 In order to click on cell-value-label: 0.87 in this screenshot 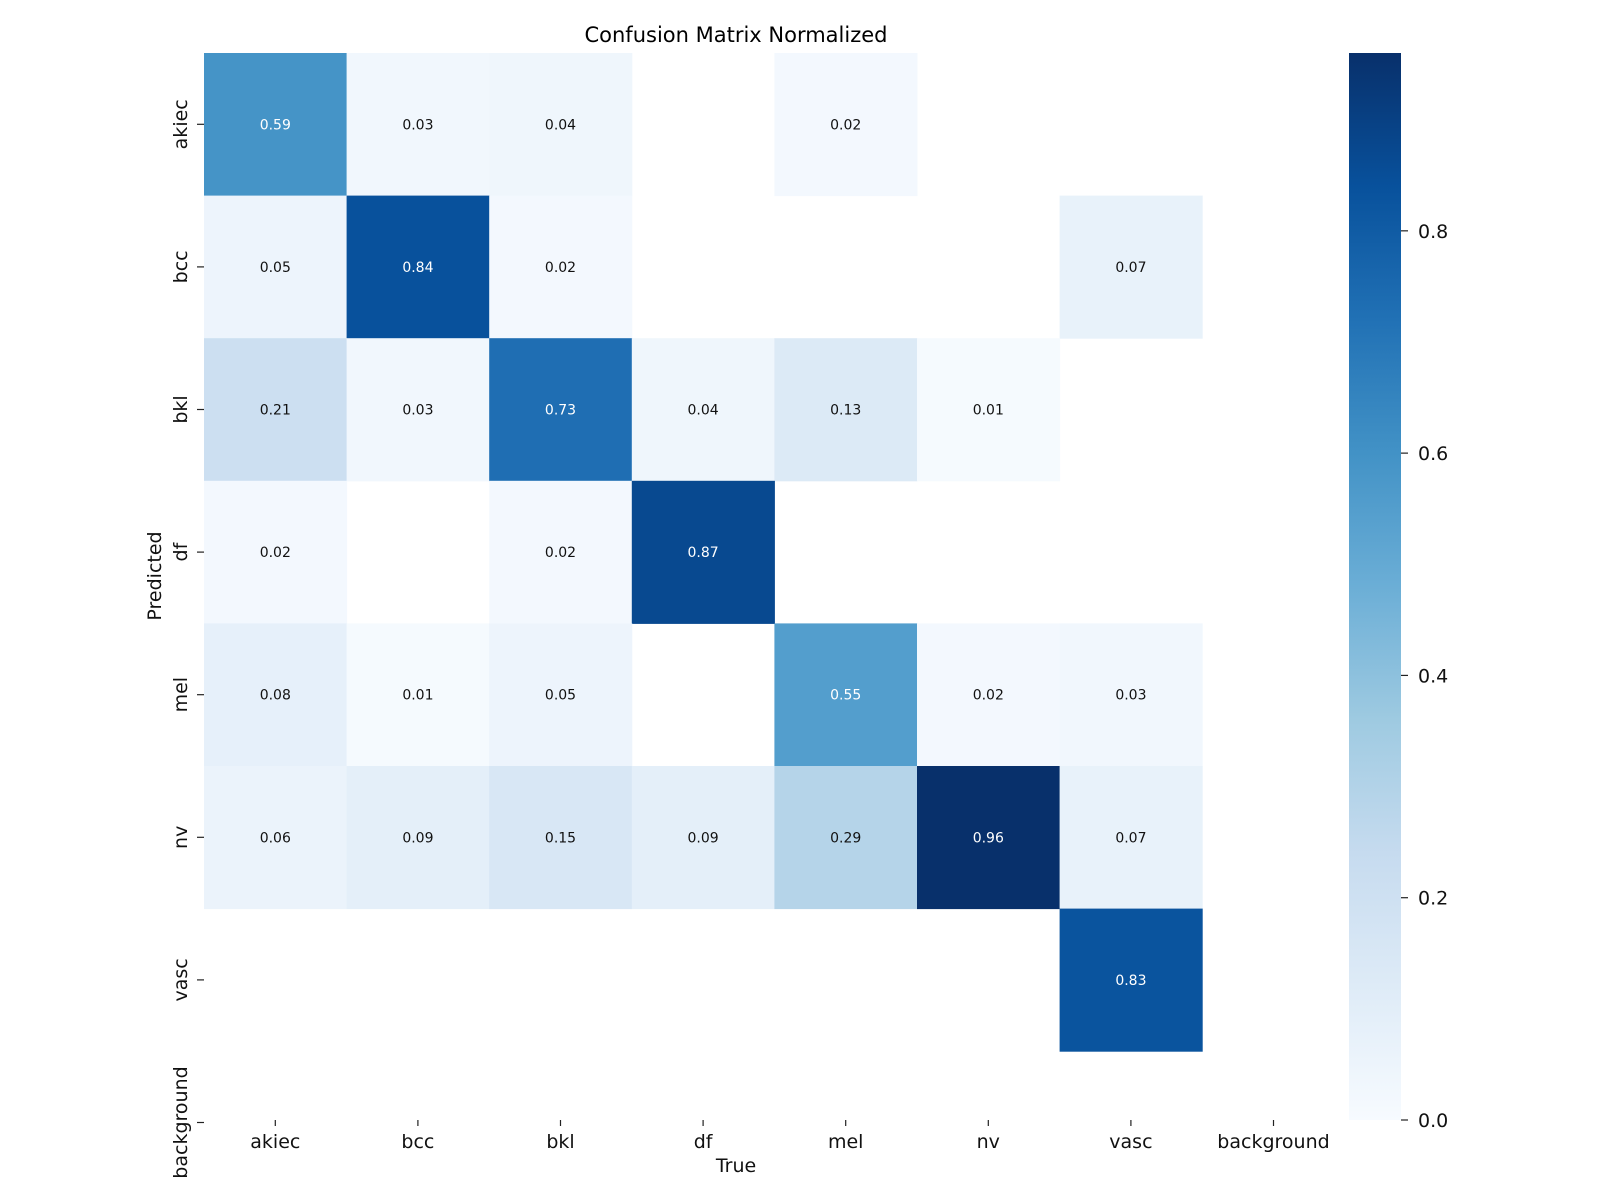, I will do `click(703, 553)`.